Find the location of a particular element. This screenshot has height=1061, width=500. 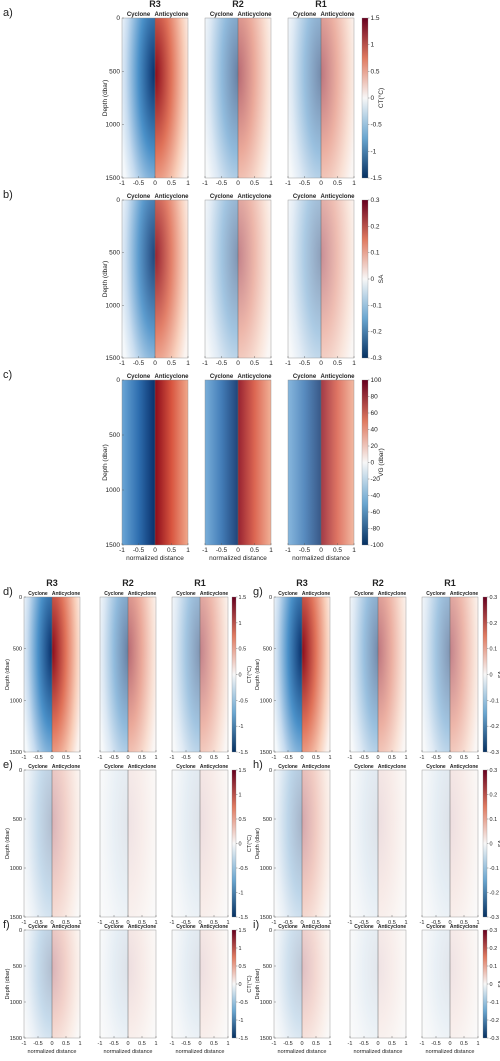

column-title: R2 is located at coordinates (378, 583).